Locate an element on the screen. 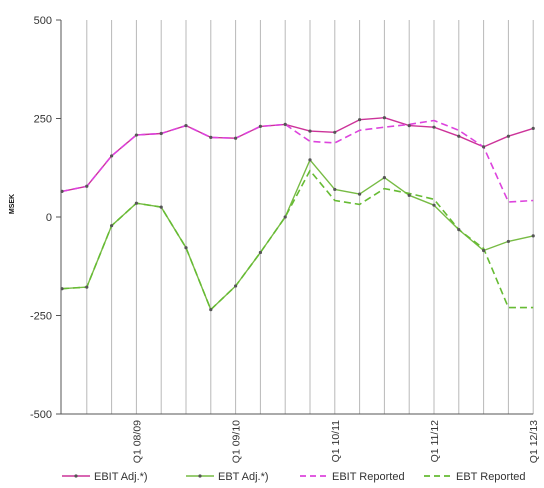  x-tick-label: Q1 10/11 is located at coordinates (336, 441).